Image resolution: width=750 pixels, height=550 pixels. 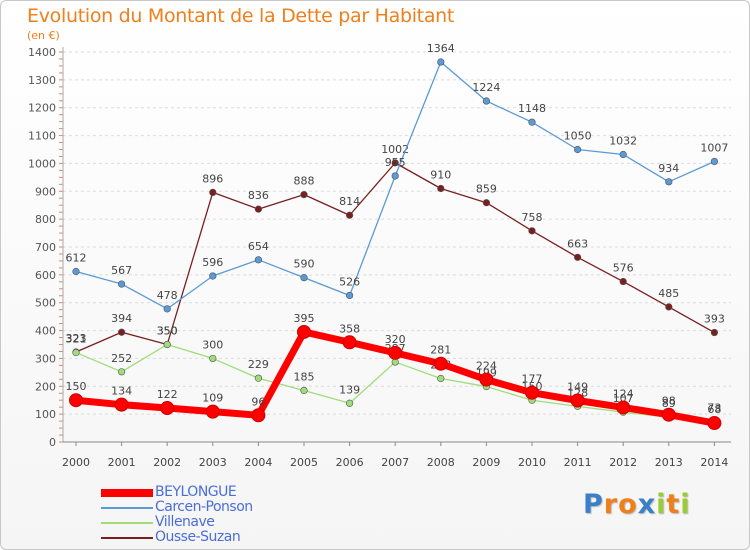 I want to click on data-label-beylongue-2003: 109, so click(x=212, y=398).